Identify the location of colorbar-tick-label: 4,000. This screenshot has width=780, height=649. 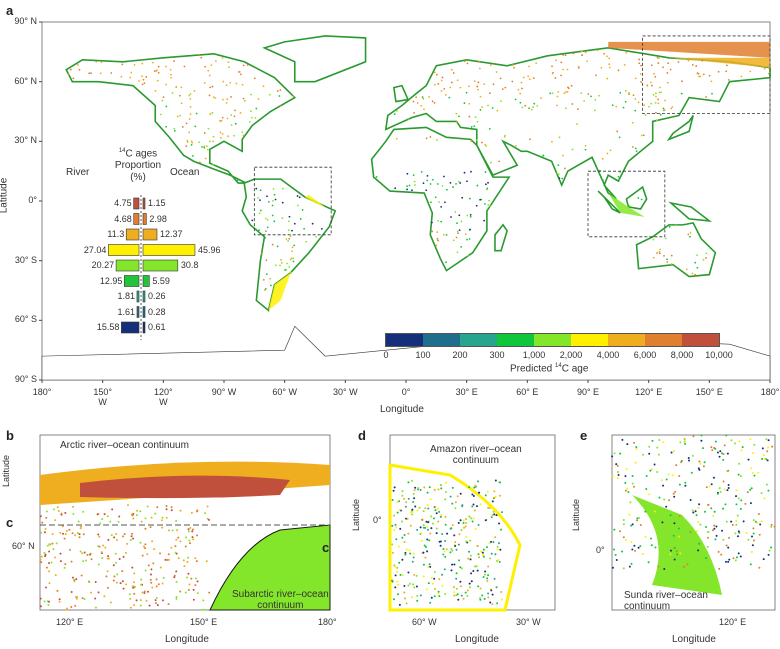
(608, 355).